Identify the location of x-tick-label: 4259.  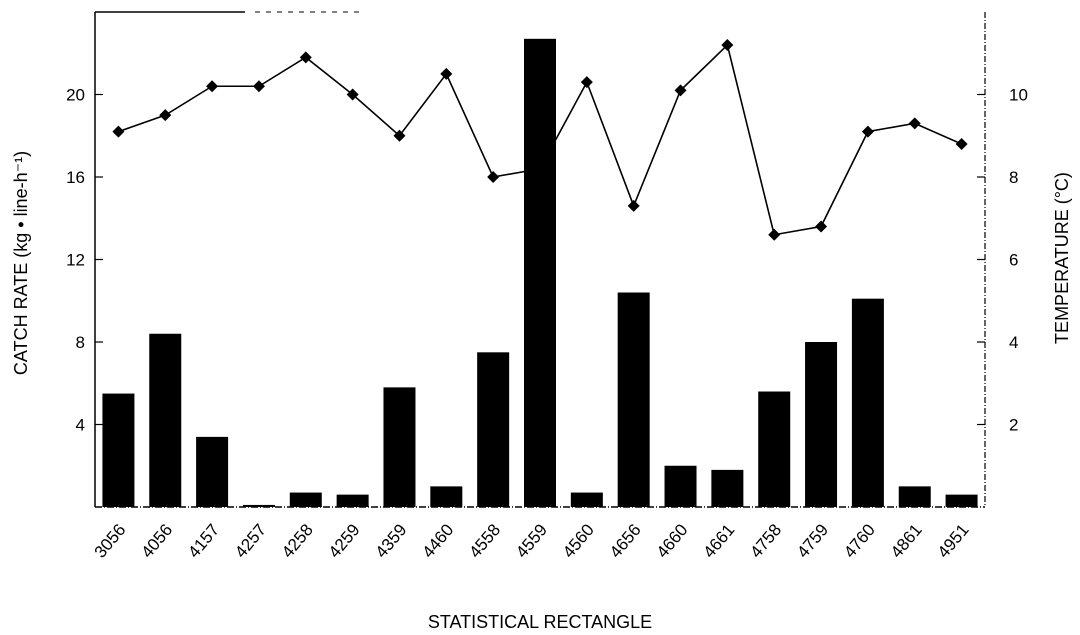
(344, 540).